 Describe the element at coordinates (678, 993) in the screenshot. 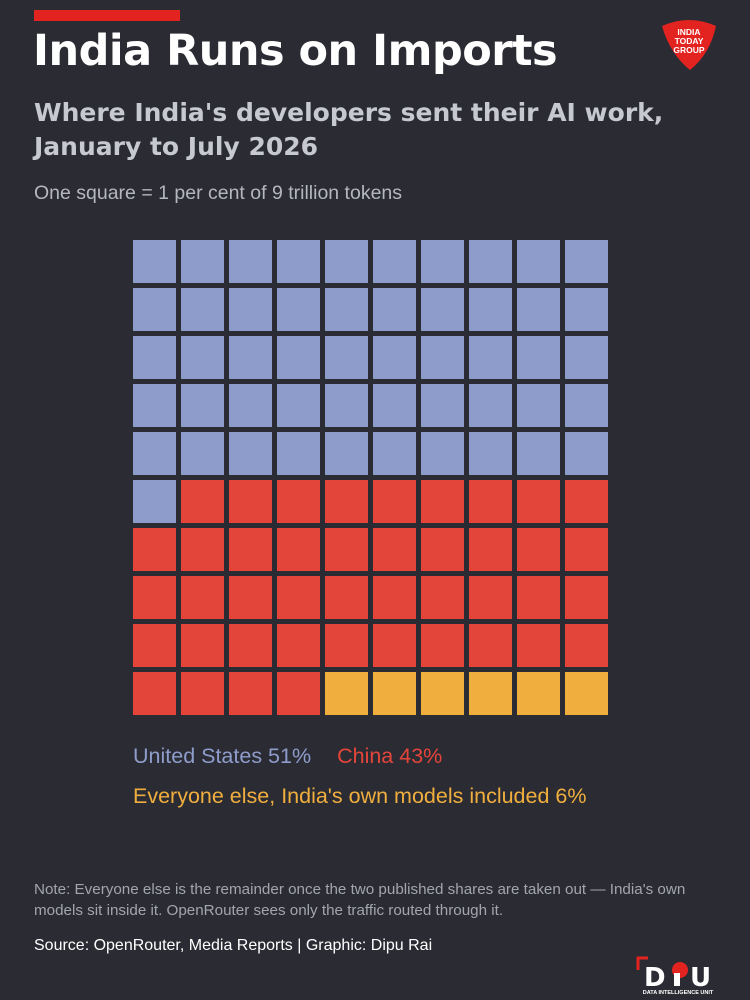

I see `diu-subtitle: DATA INTELLIGENCE UNIT` at that location.